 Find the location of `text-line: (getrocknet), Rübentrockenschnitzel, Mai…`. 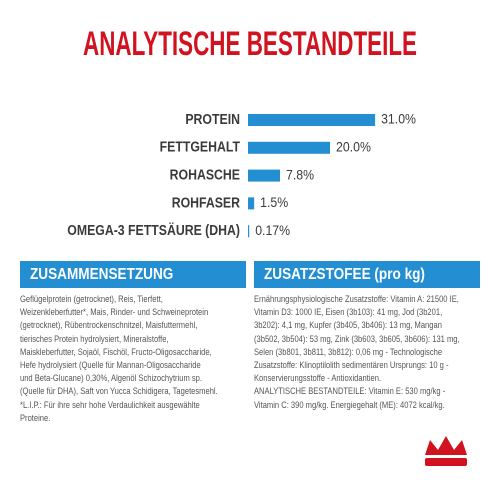

text-line: (getrocknet), Rübentrockenschnitzel, Mai… is located at coordinates (109, 326).